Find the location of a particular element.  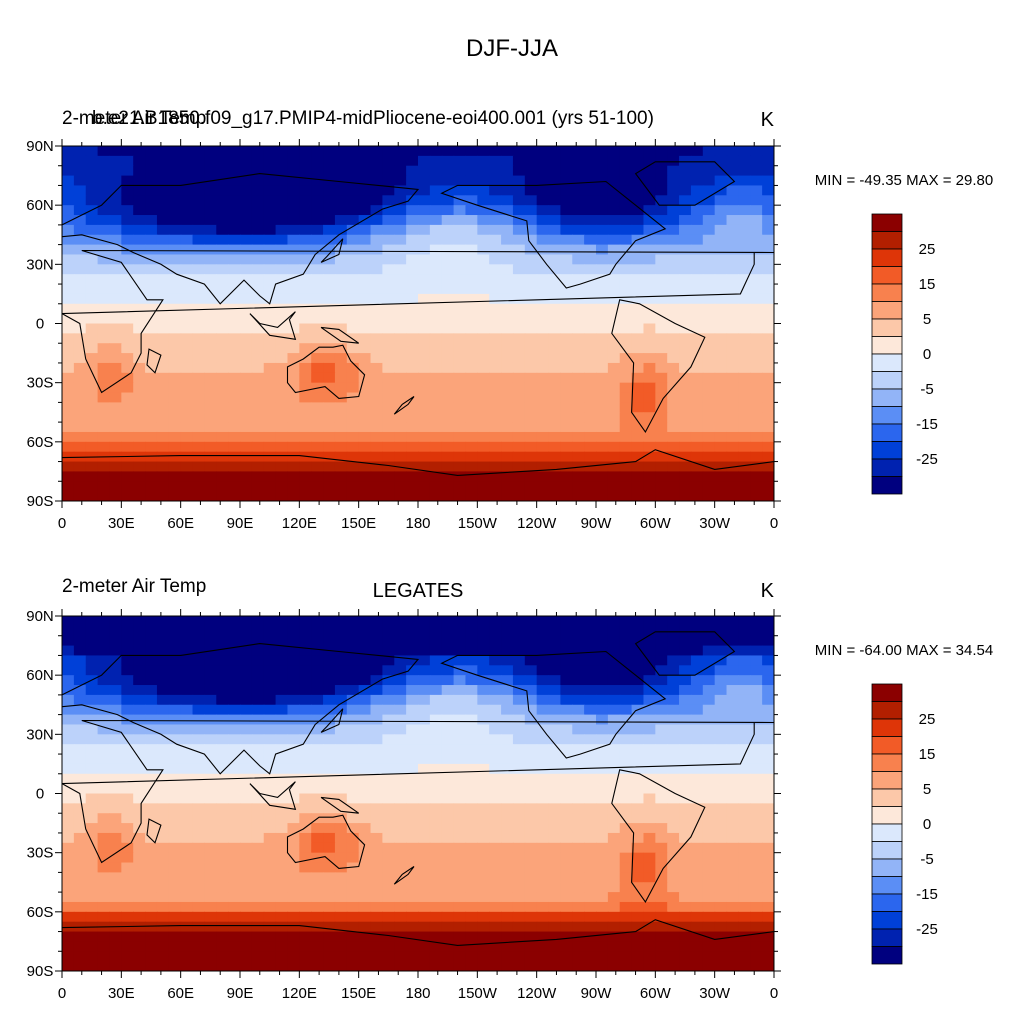

panel-b-variable-title: 2-meter Air Temp is located at coordinates (134, 586).